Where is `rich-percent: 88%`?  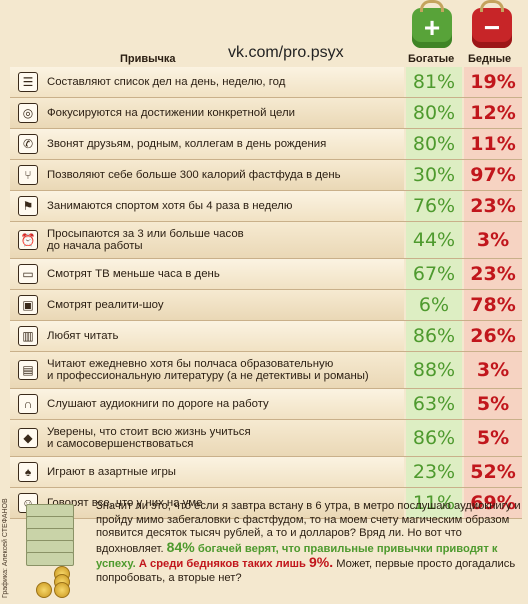 rich-percent: 88% is located at coordinates (434, 370).